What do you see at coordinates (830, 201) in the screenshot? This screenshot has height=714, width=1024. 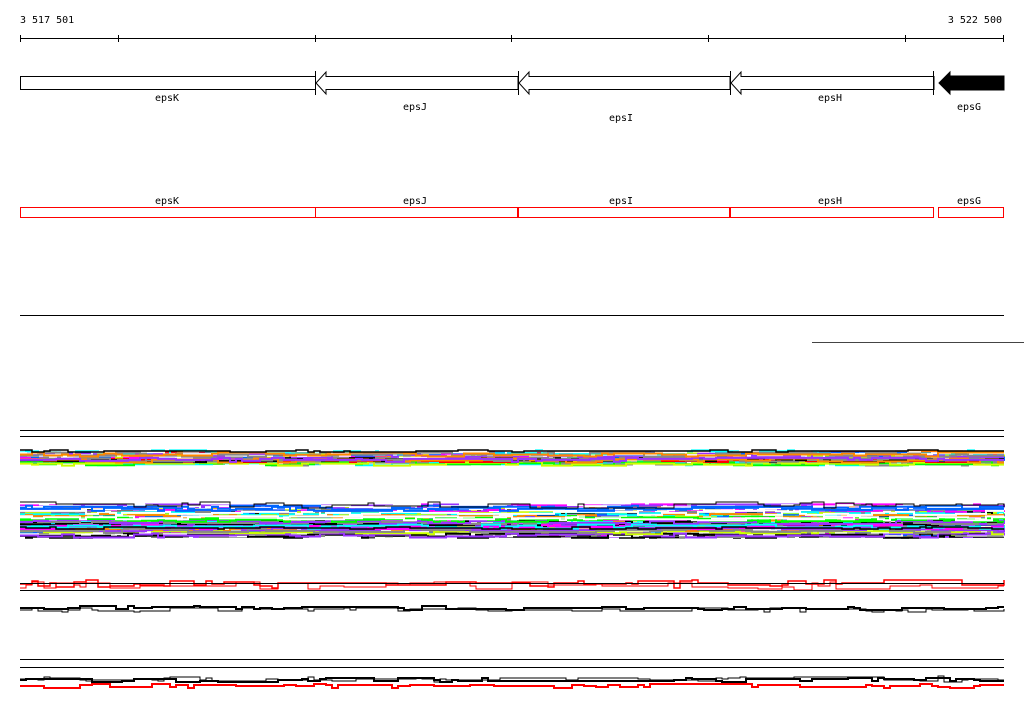 I see `feature-label-epsH: epsH` at bounding box center [830, 201].